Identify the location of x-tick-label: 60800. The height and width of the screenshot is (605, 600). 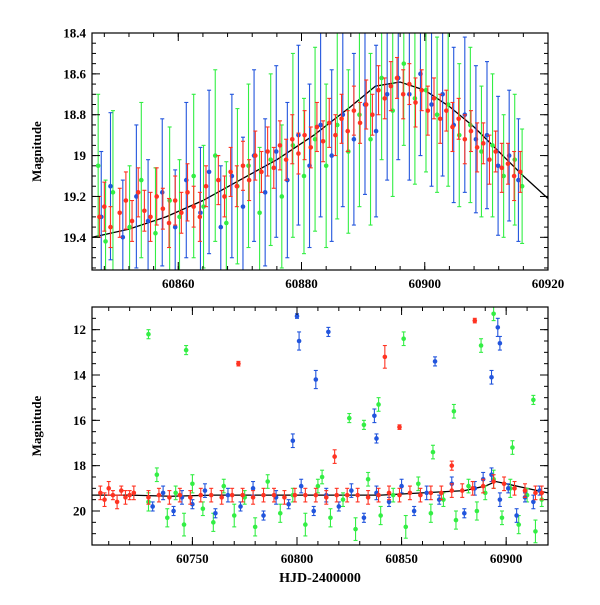
(297, 558).